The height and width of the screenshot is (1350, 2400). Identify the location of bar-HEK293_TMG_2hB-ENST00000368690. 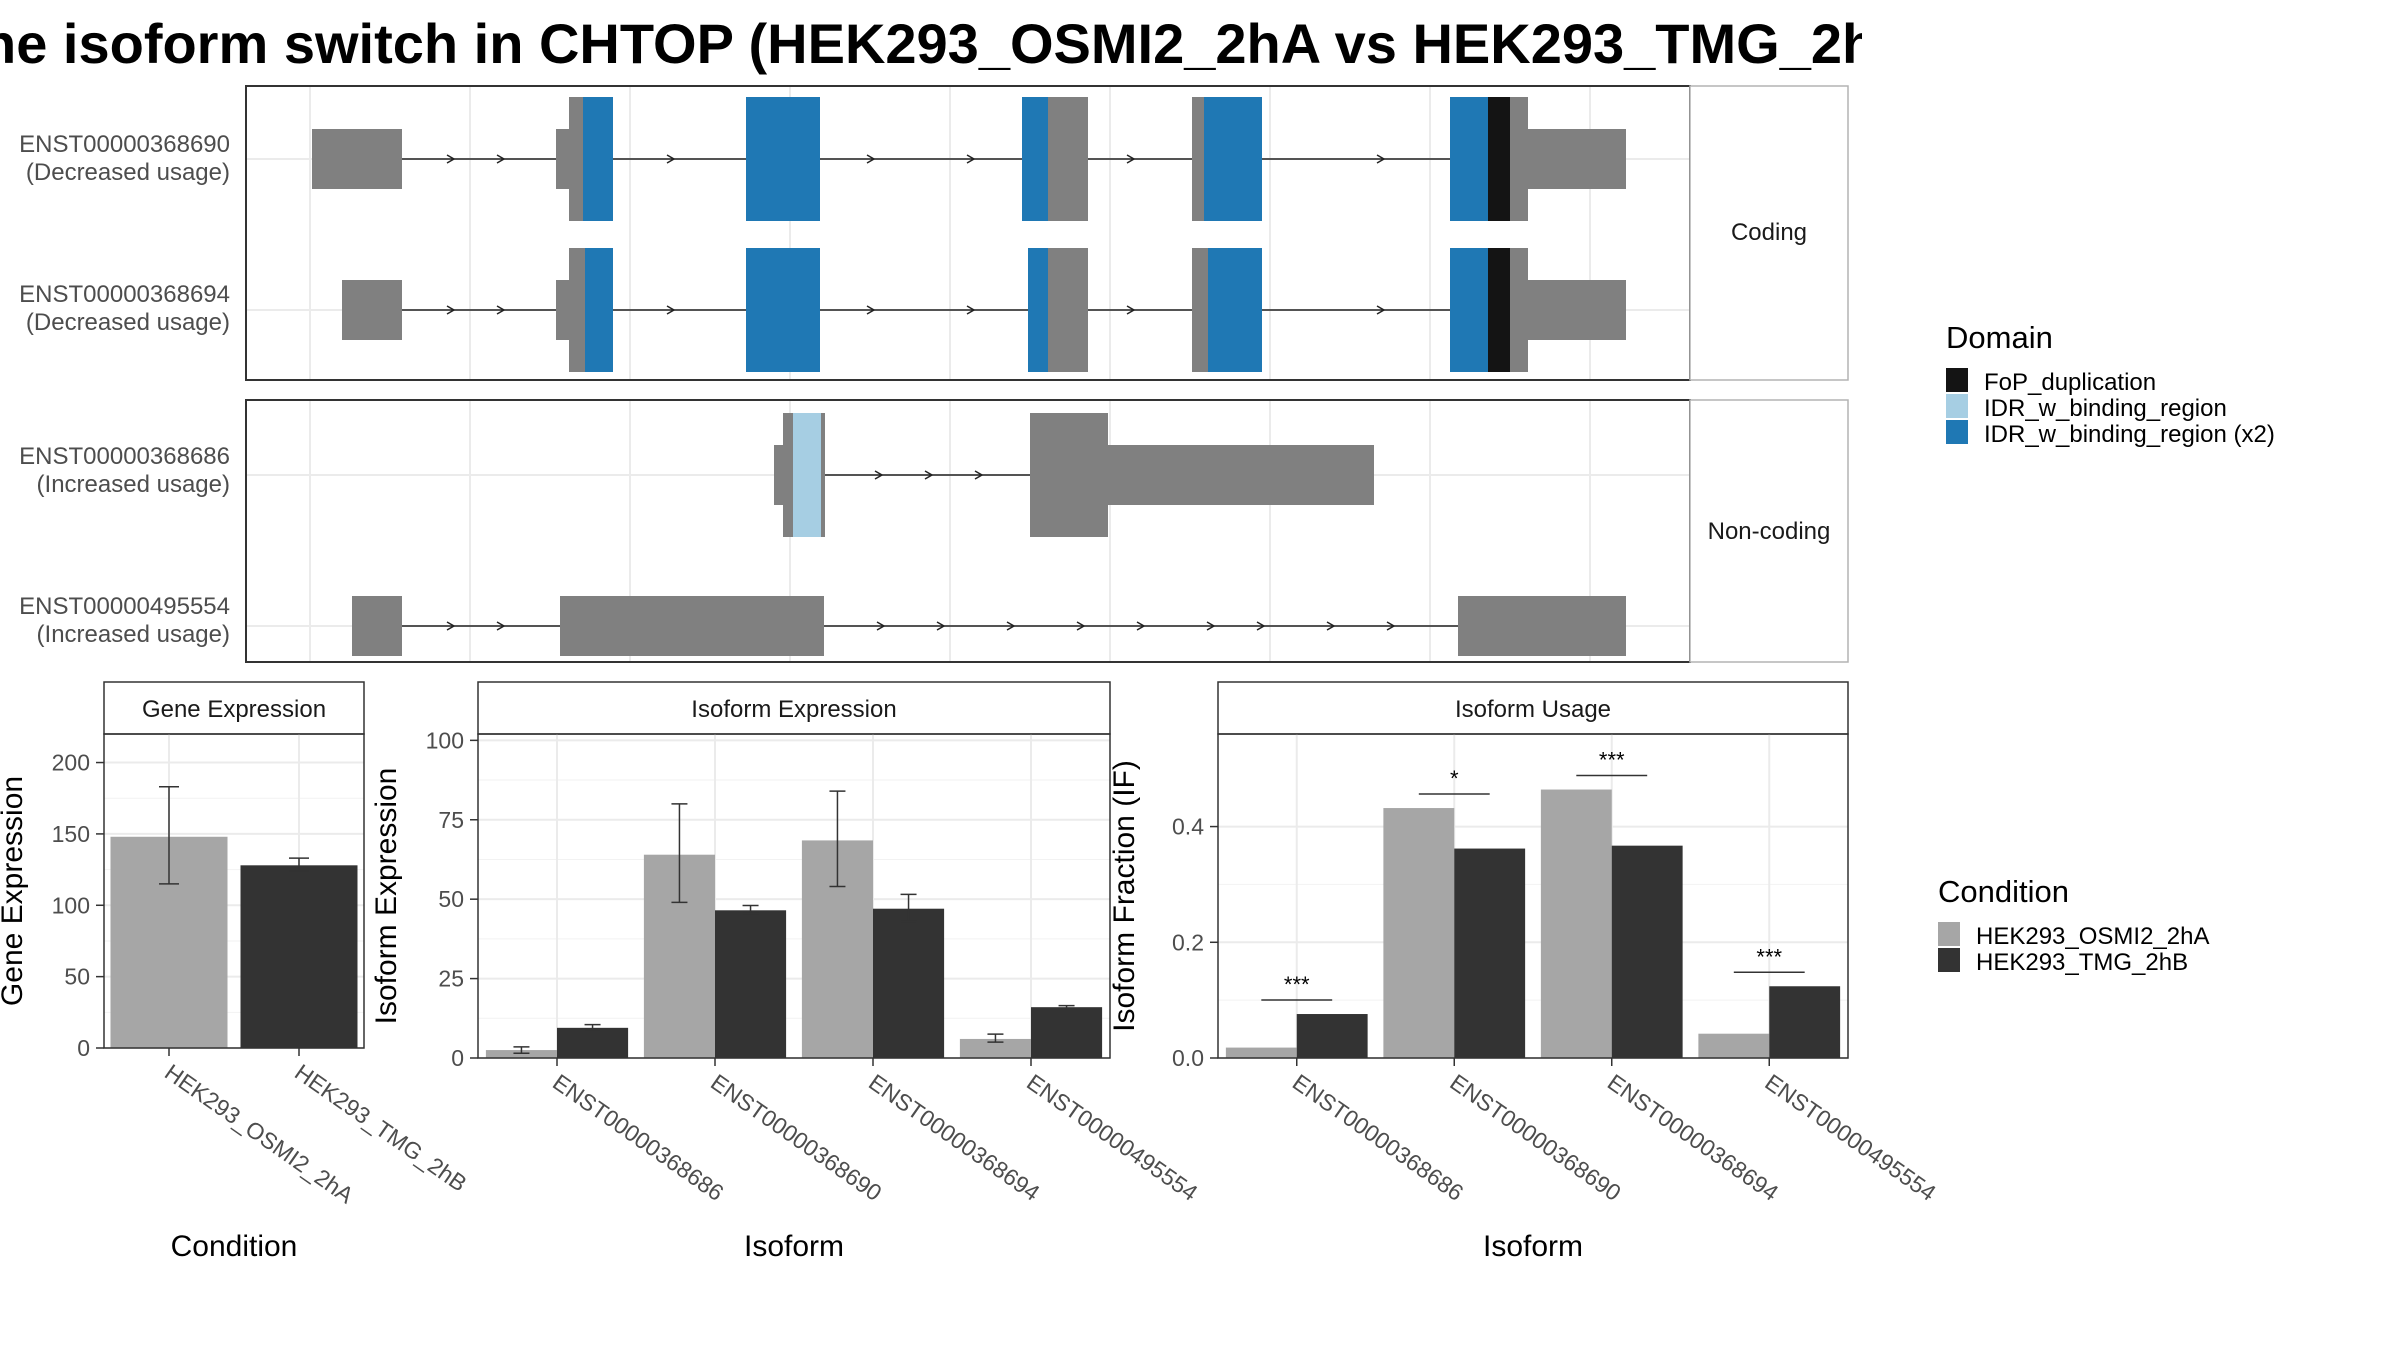
(751, 984).